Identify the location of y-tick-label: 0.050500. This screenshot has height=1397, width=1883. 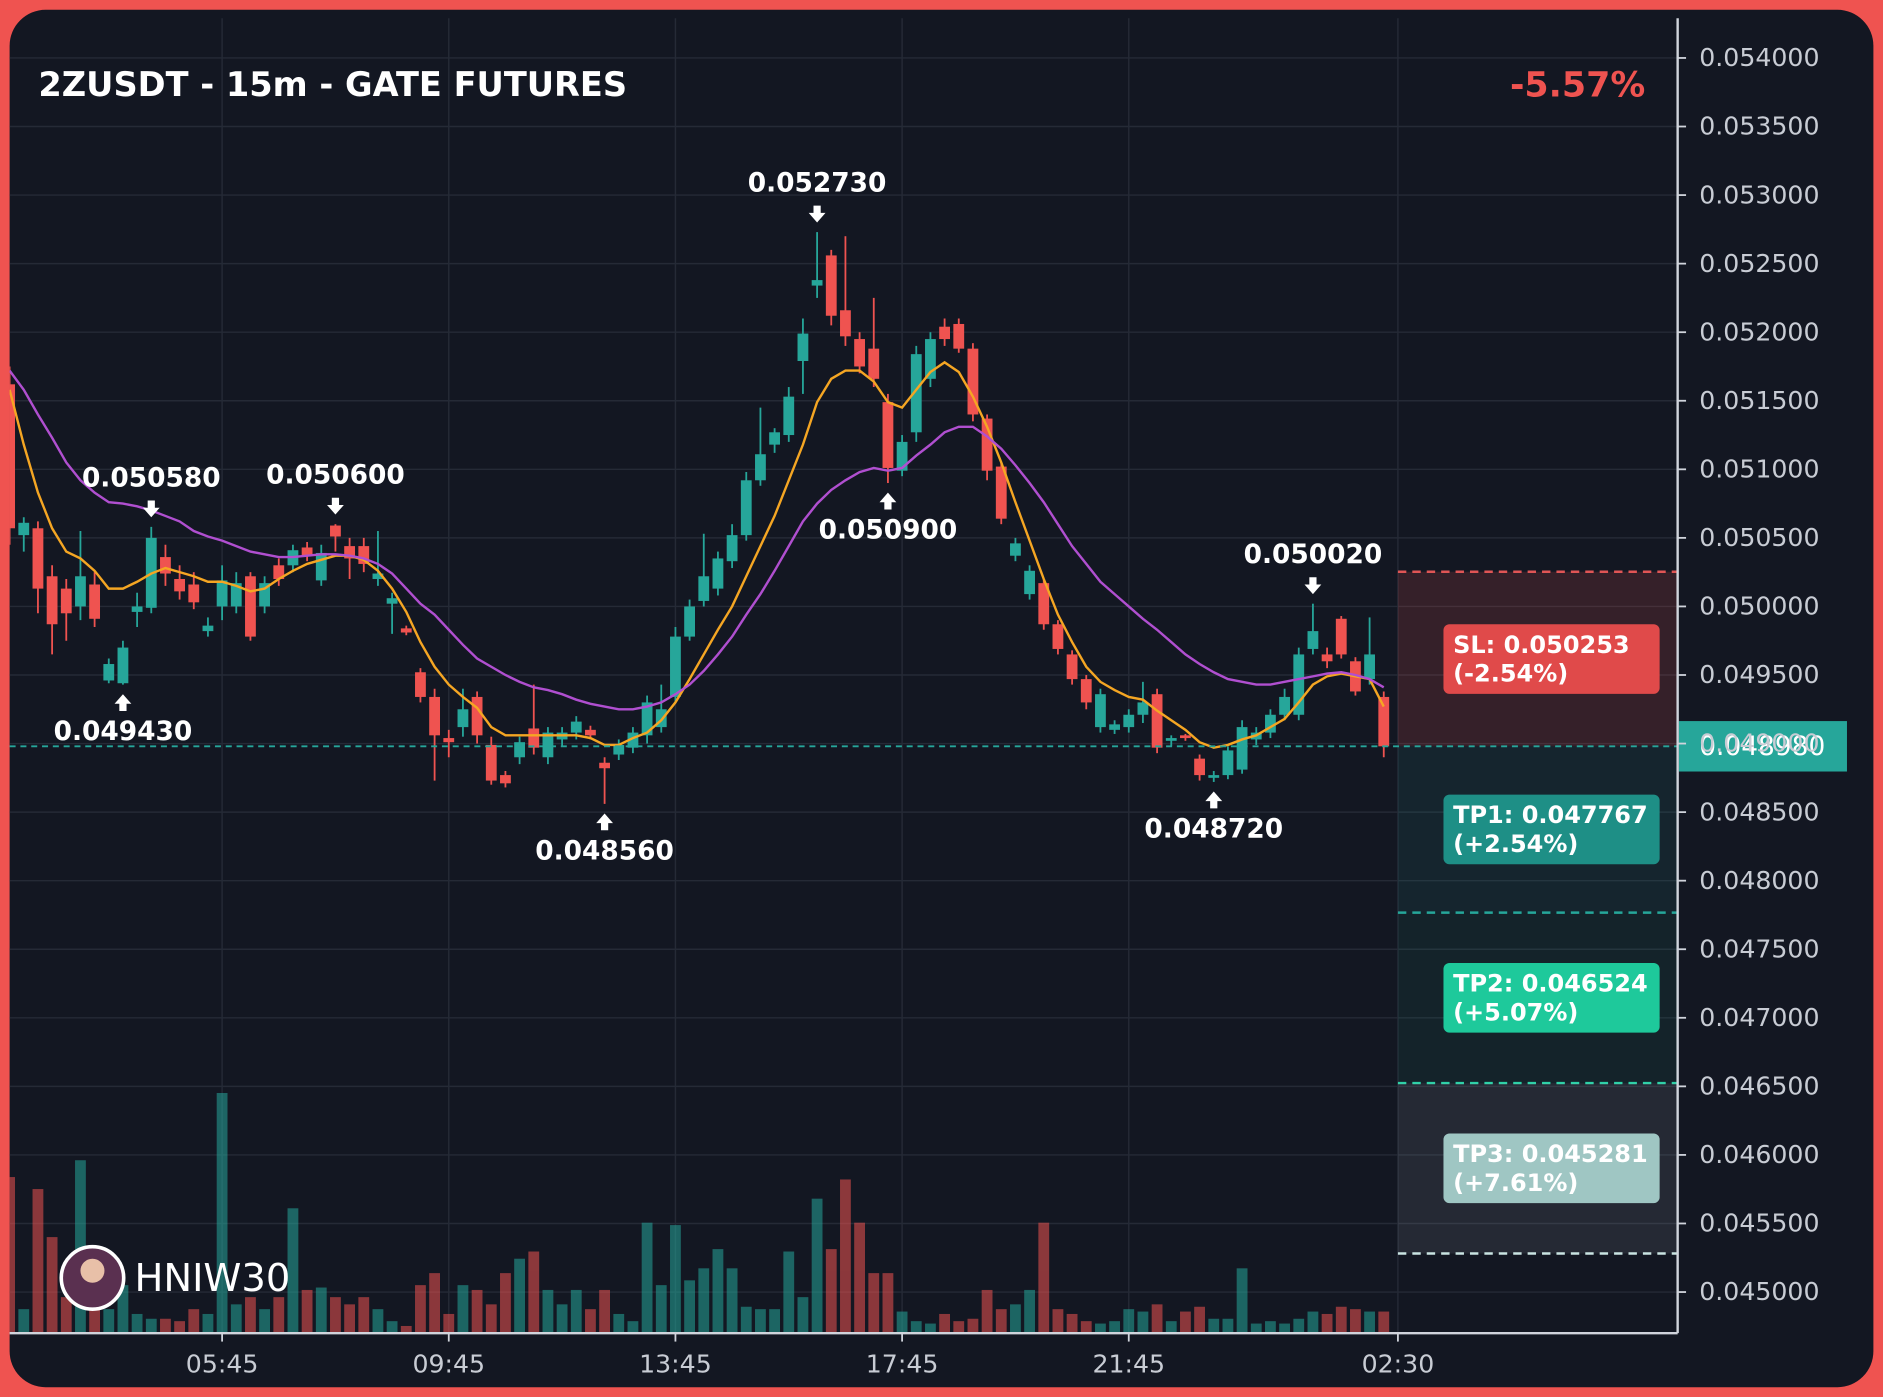
(1759, 537).